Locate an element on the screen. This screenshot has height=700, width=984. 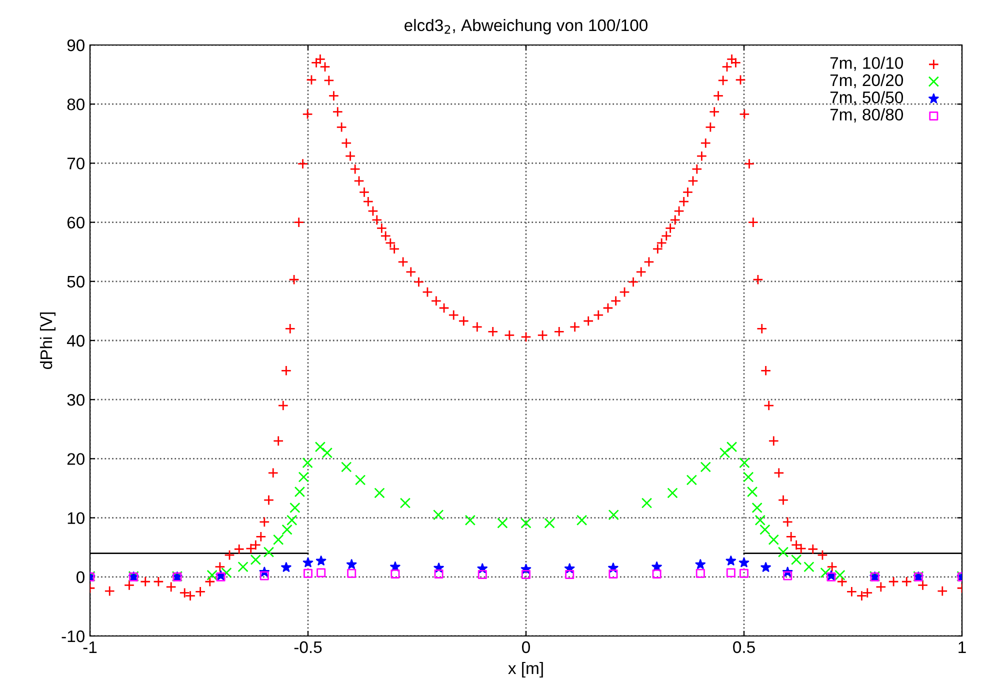
y-tick-label: 90 is located at coordinates (75, 45).